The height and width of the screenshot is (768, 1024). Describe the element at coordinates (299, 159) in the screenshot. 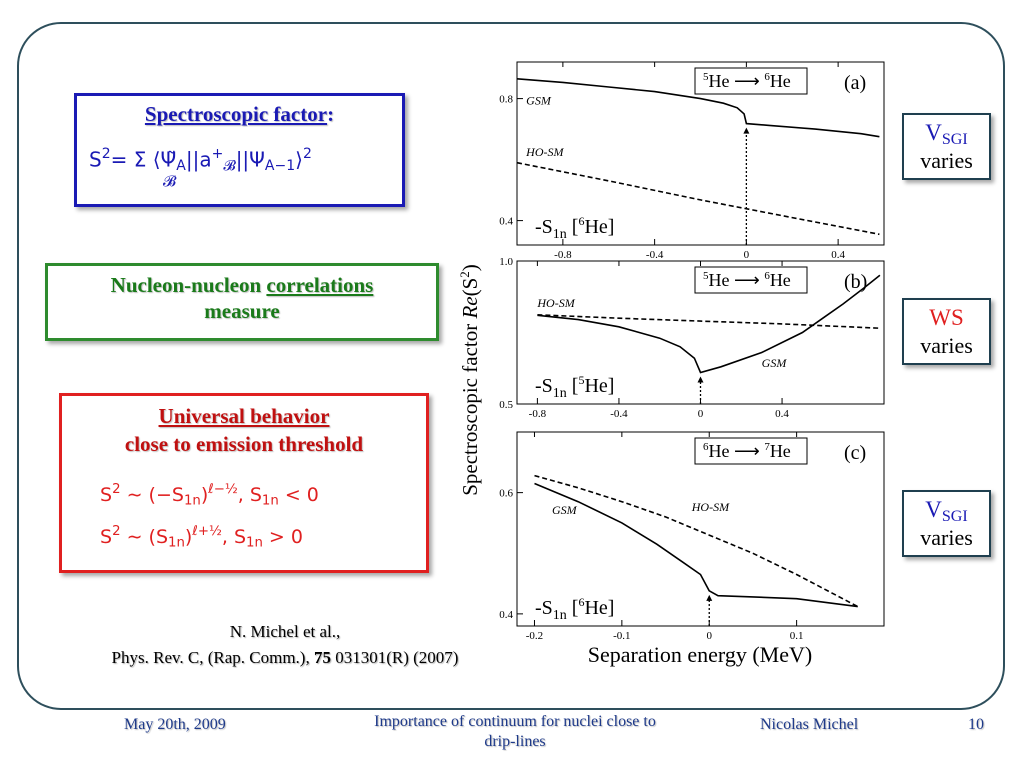

I see `formula-part: ⟩` at that location.